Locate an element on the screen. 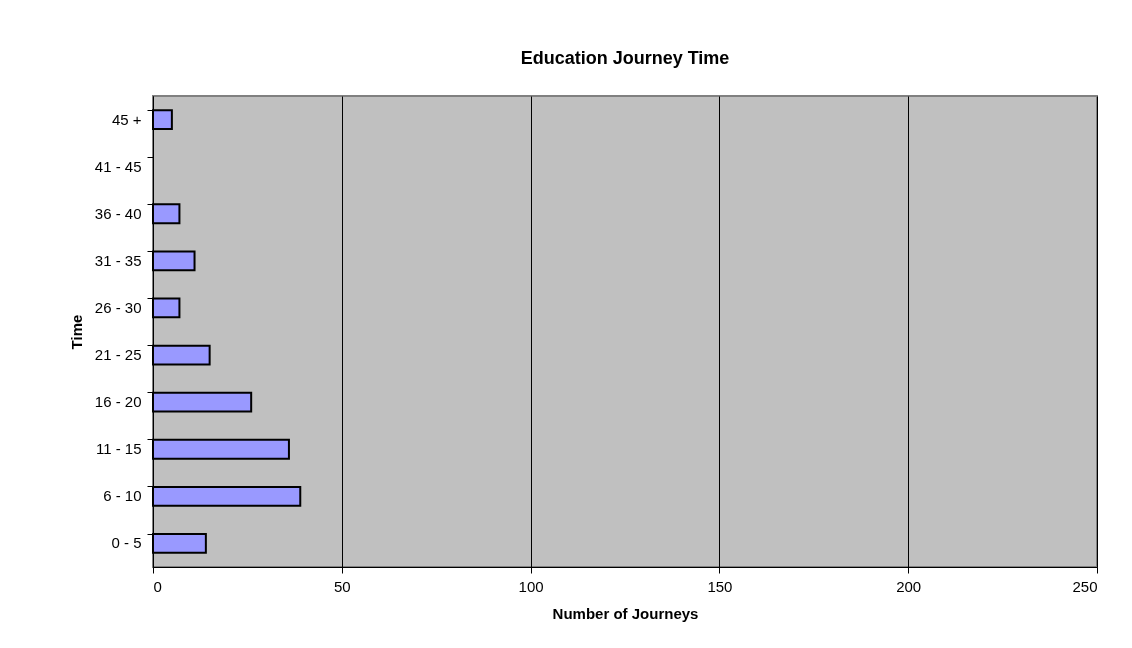 This screenshot has height=648, width=1132. x-tick-label: 200 is located at coordinates (909, 586).